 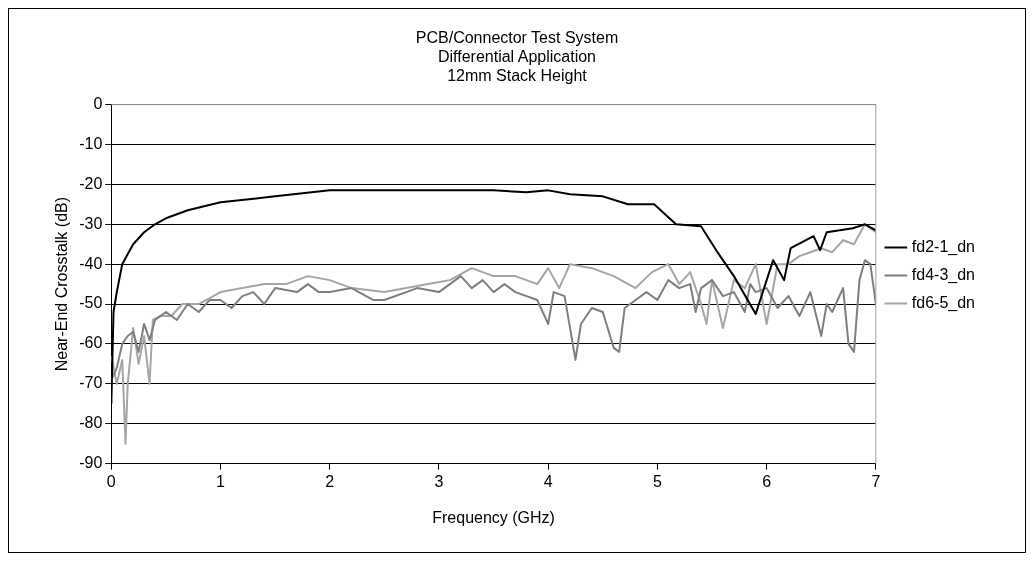 I want to click on x-tick-label: 3, so click(x=439, y=481).